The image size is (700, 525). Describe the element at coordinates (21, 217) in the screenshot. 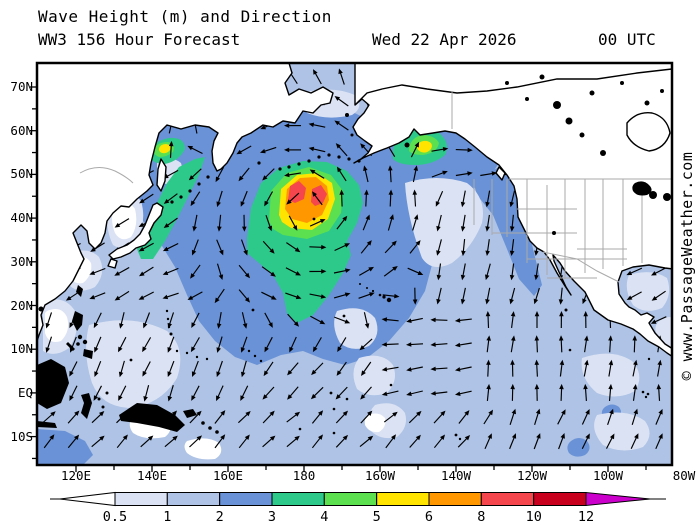

I see `lat-label: 40N` at that location.